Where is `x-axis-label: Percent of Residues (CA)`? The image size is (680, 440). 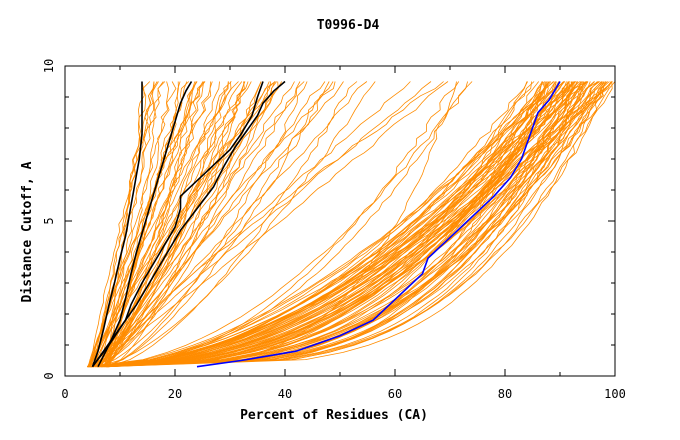
x-axis-label: Percent of Residues (CA) is located at coordinates (334, 415).